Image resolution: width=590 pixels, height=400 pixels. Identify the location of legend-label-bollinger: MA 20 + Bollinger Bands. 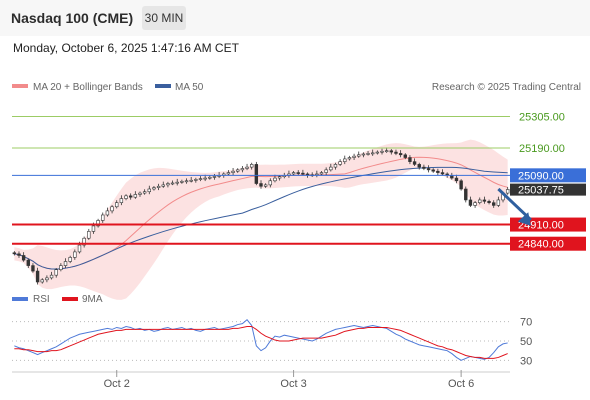
(88, 87).